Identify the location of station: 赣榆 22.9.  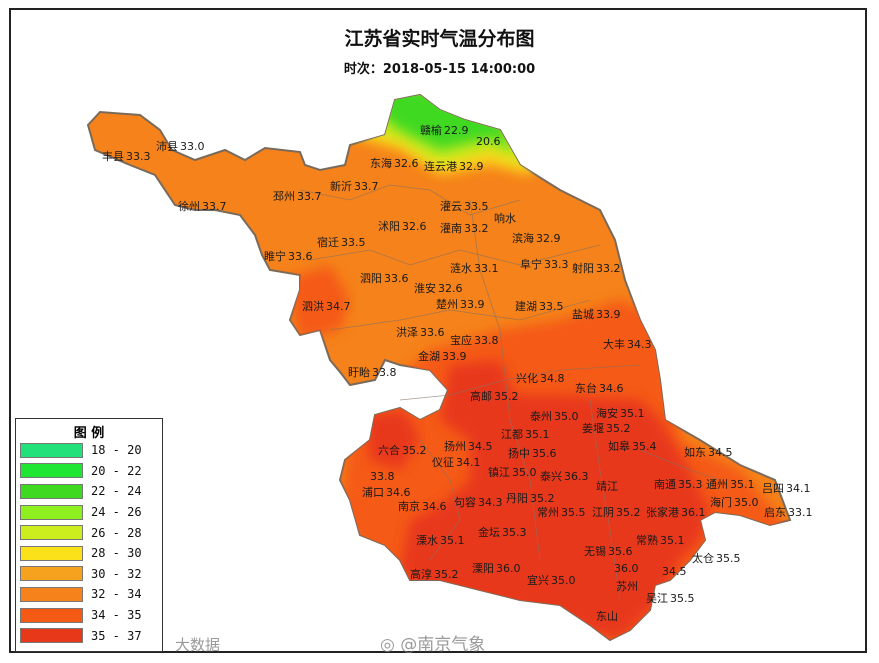
(444, 130).